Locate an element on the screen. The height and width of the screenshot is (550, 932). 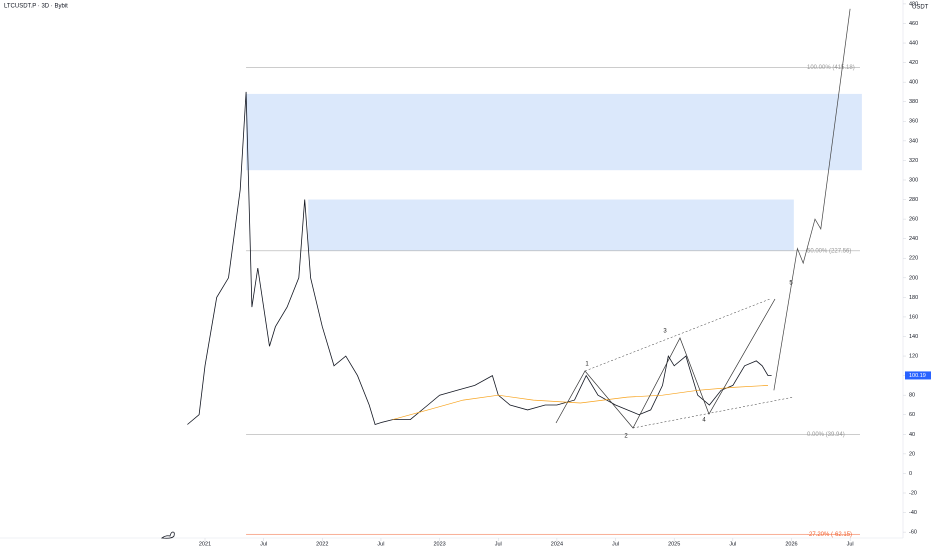
y-tick-label: 420 is located at coordinates (913, 63).